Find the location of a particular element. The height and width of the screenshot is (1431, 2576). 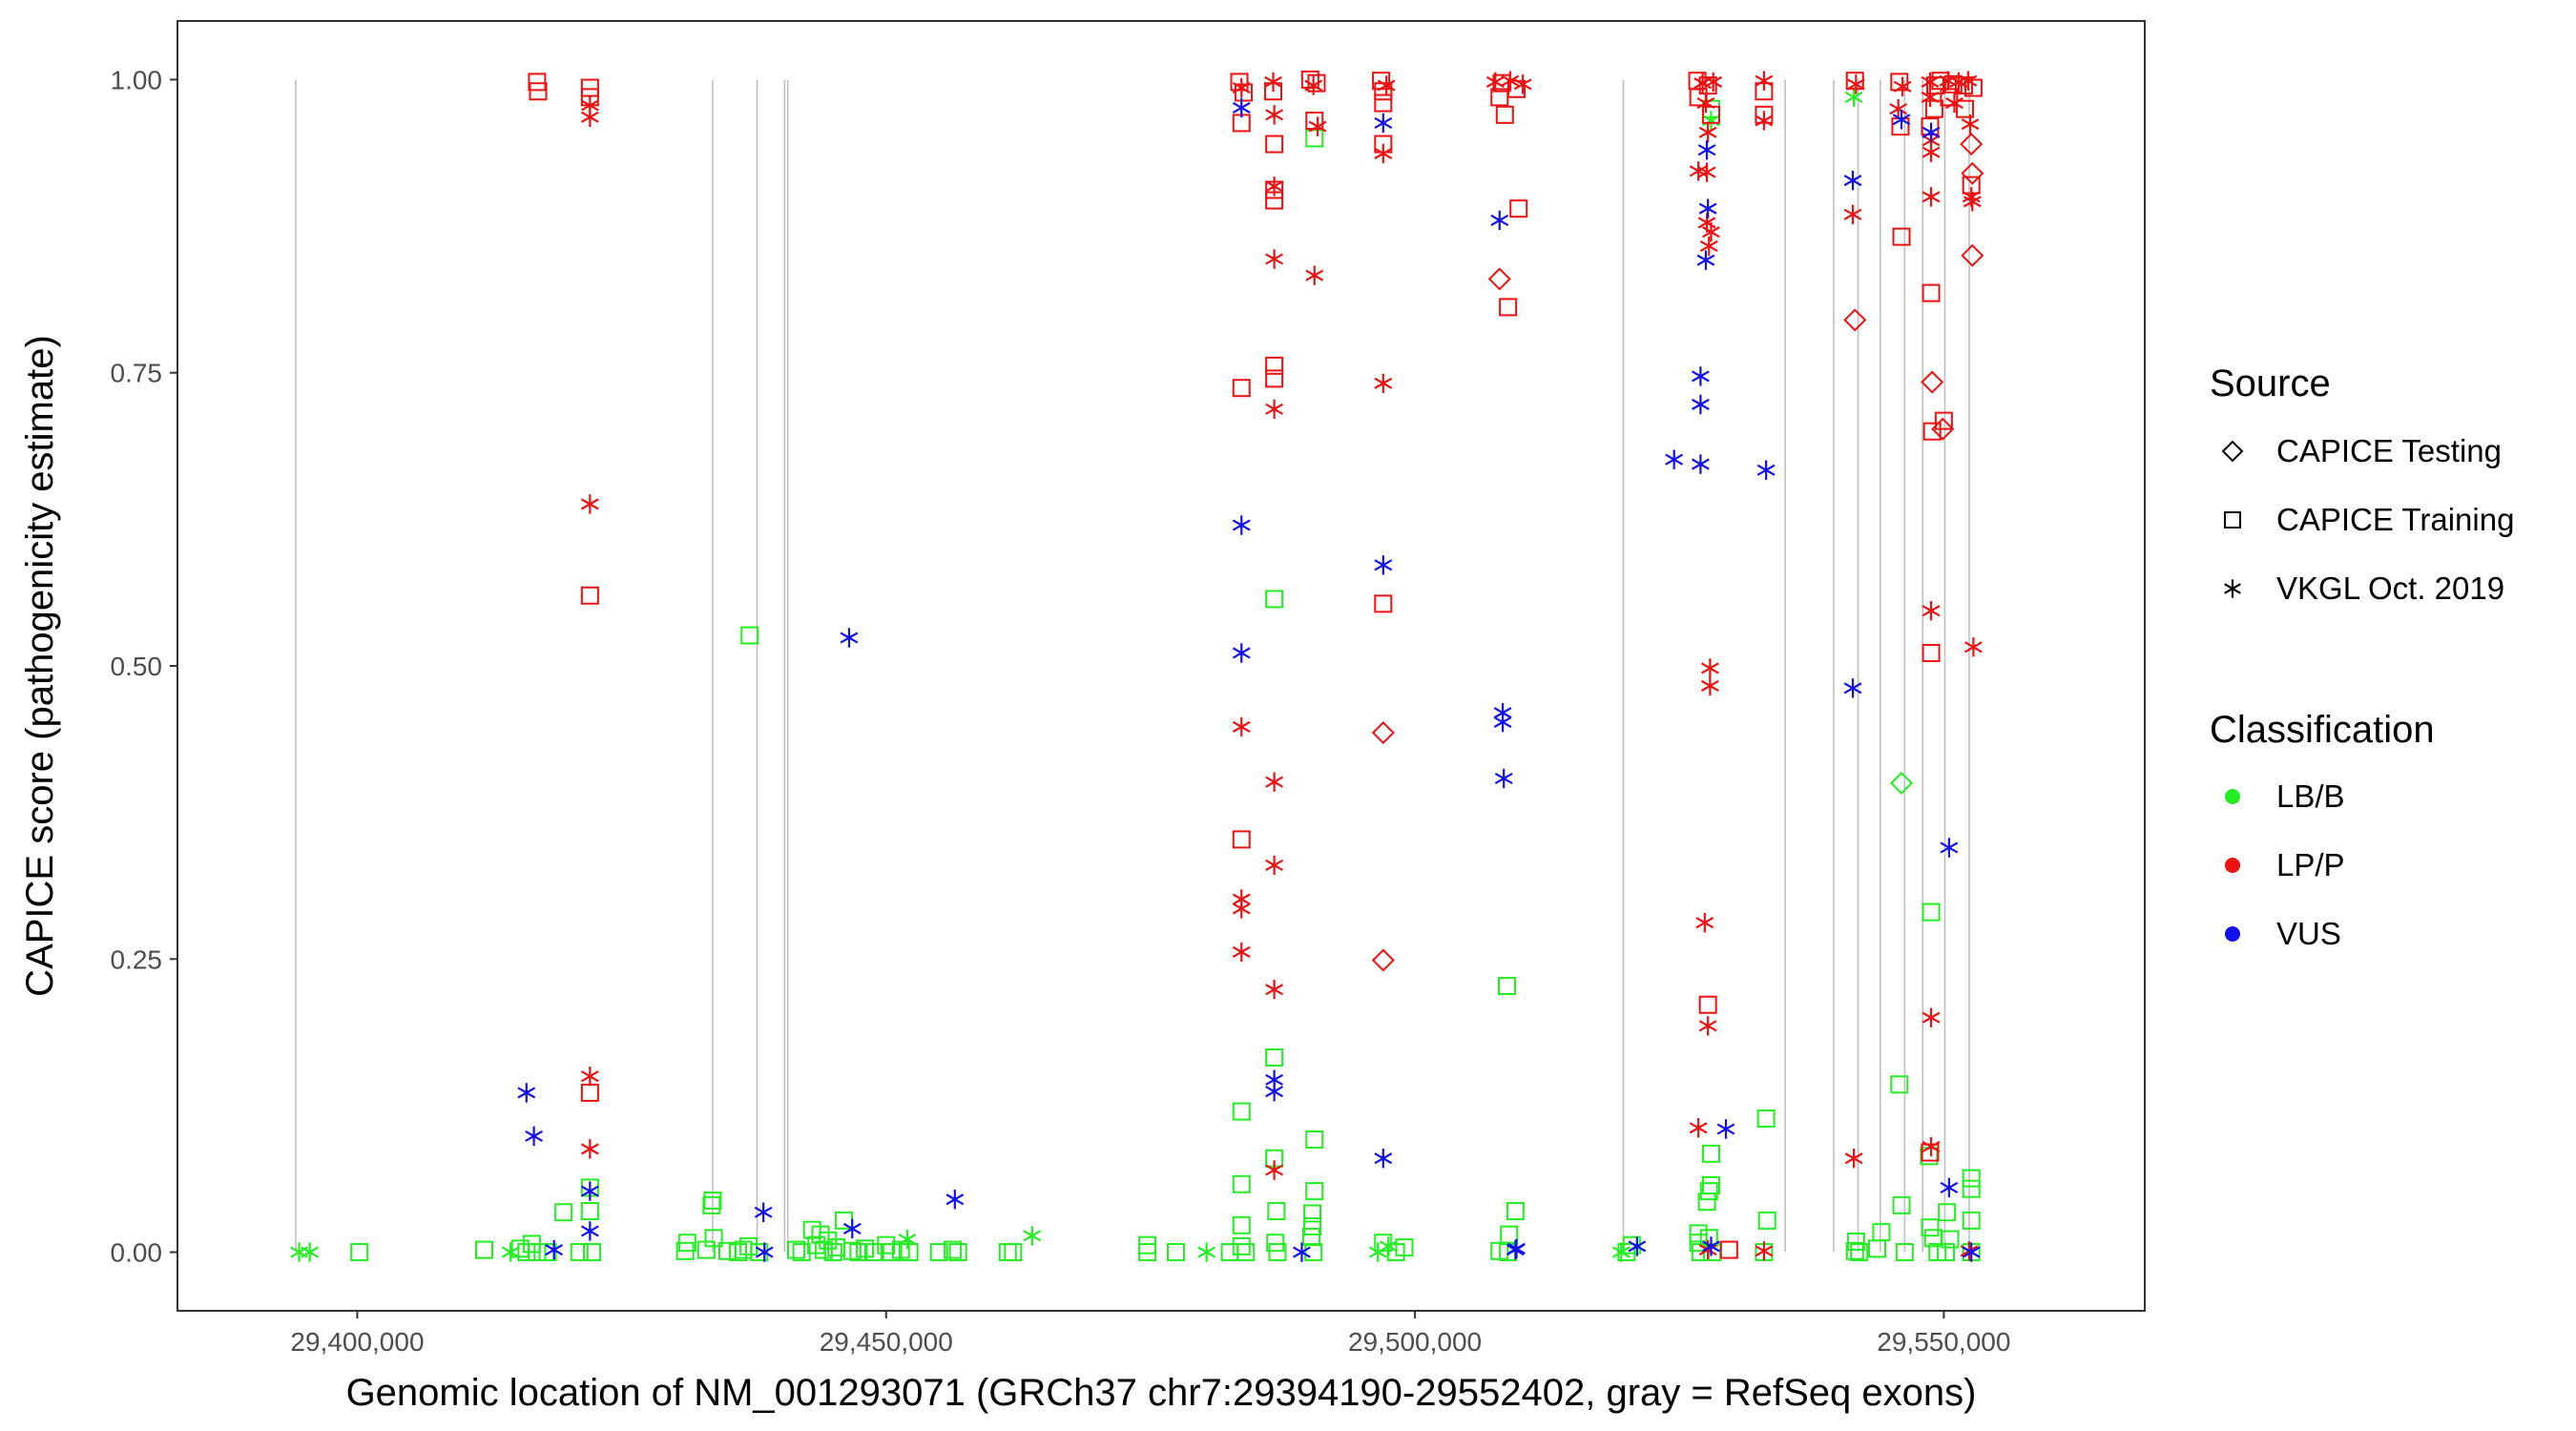

legend-key-diamond is located at coordinates (2232, 452).